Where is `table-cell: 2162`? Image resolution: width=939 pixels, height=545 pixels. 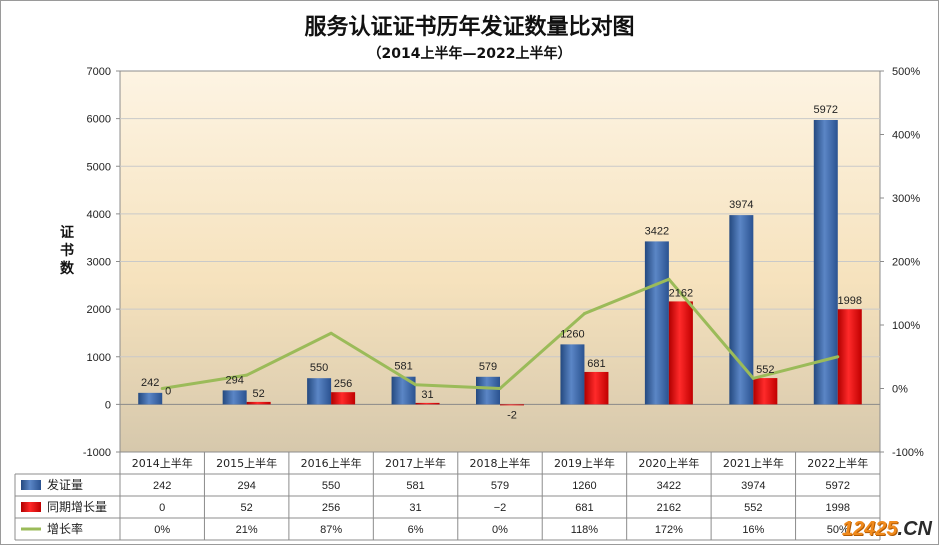 table-cell: 2162 is located at coordinates (669, 508).